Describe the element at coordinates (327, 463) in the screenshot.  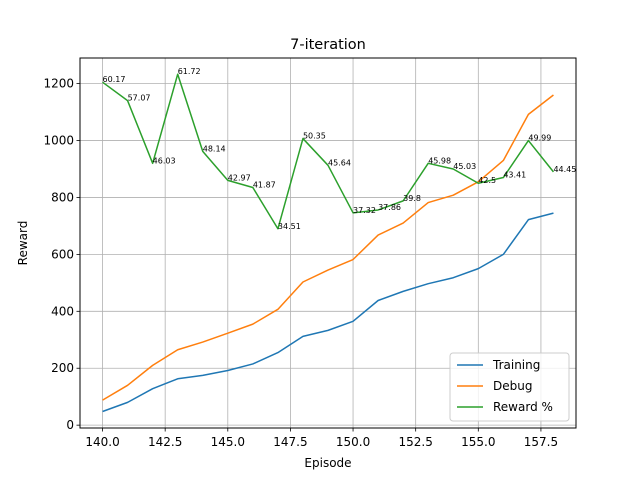
I see `x-axis-label: Episode` at that location.